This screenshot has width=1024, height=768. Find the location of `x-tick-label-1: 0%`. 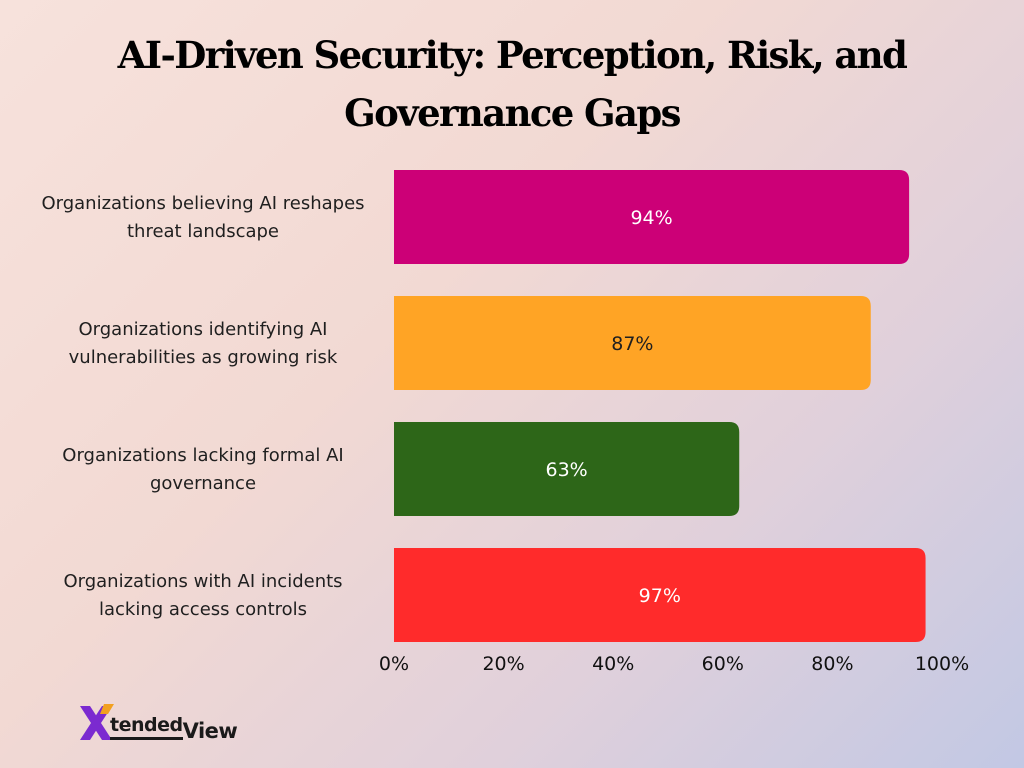

x-tick-label-1: 0% is located at coordinates (394, 664).